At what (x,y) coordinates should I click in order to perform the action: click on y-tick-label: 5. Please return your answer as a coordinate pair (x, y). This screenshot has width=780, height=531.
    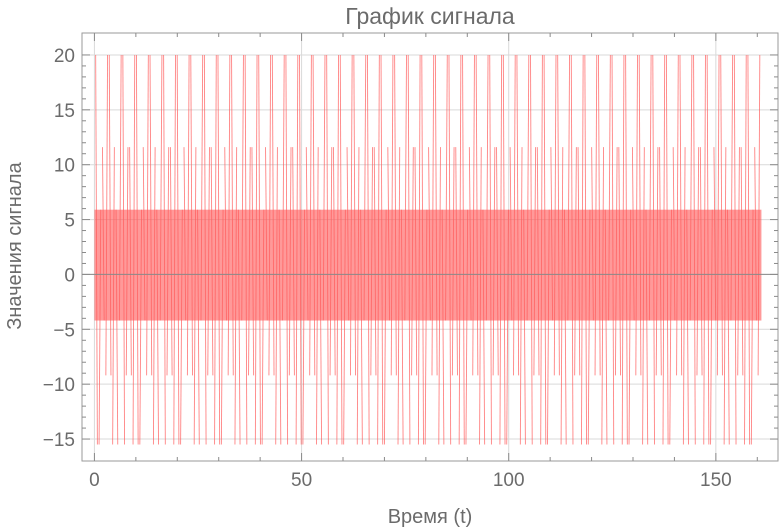
    Looking at the image, I should click on (69, 221).